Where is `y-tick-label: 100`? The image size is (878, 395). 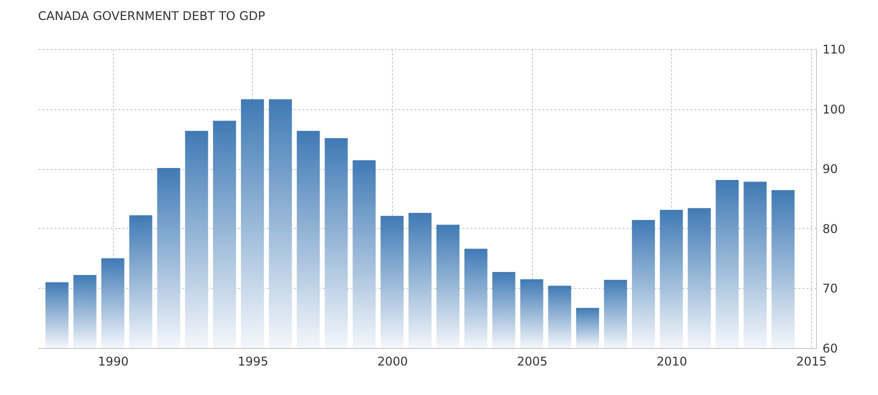 y-tick-label: 100 is located at coordinates (834, 109).